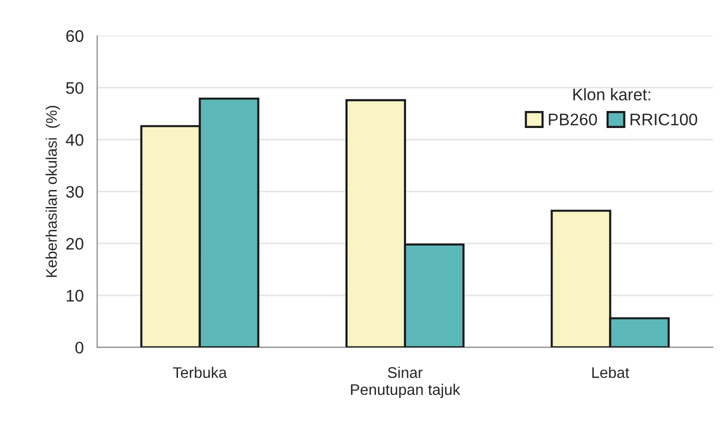 The height and width of the screenshot is (421, 720). I want to click on y-tick-label: 60, so click(75, 36).